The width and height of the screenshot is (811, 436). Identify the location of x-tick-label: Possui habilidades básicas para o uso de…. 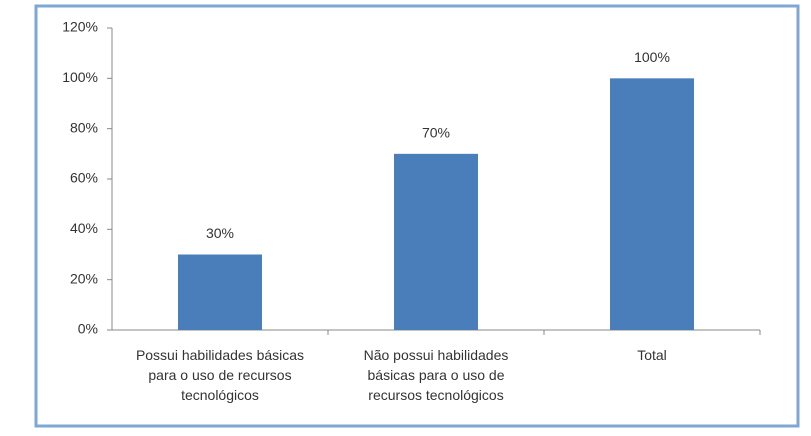
(220, 375).